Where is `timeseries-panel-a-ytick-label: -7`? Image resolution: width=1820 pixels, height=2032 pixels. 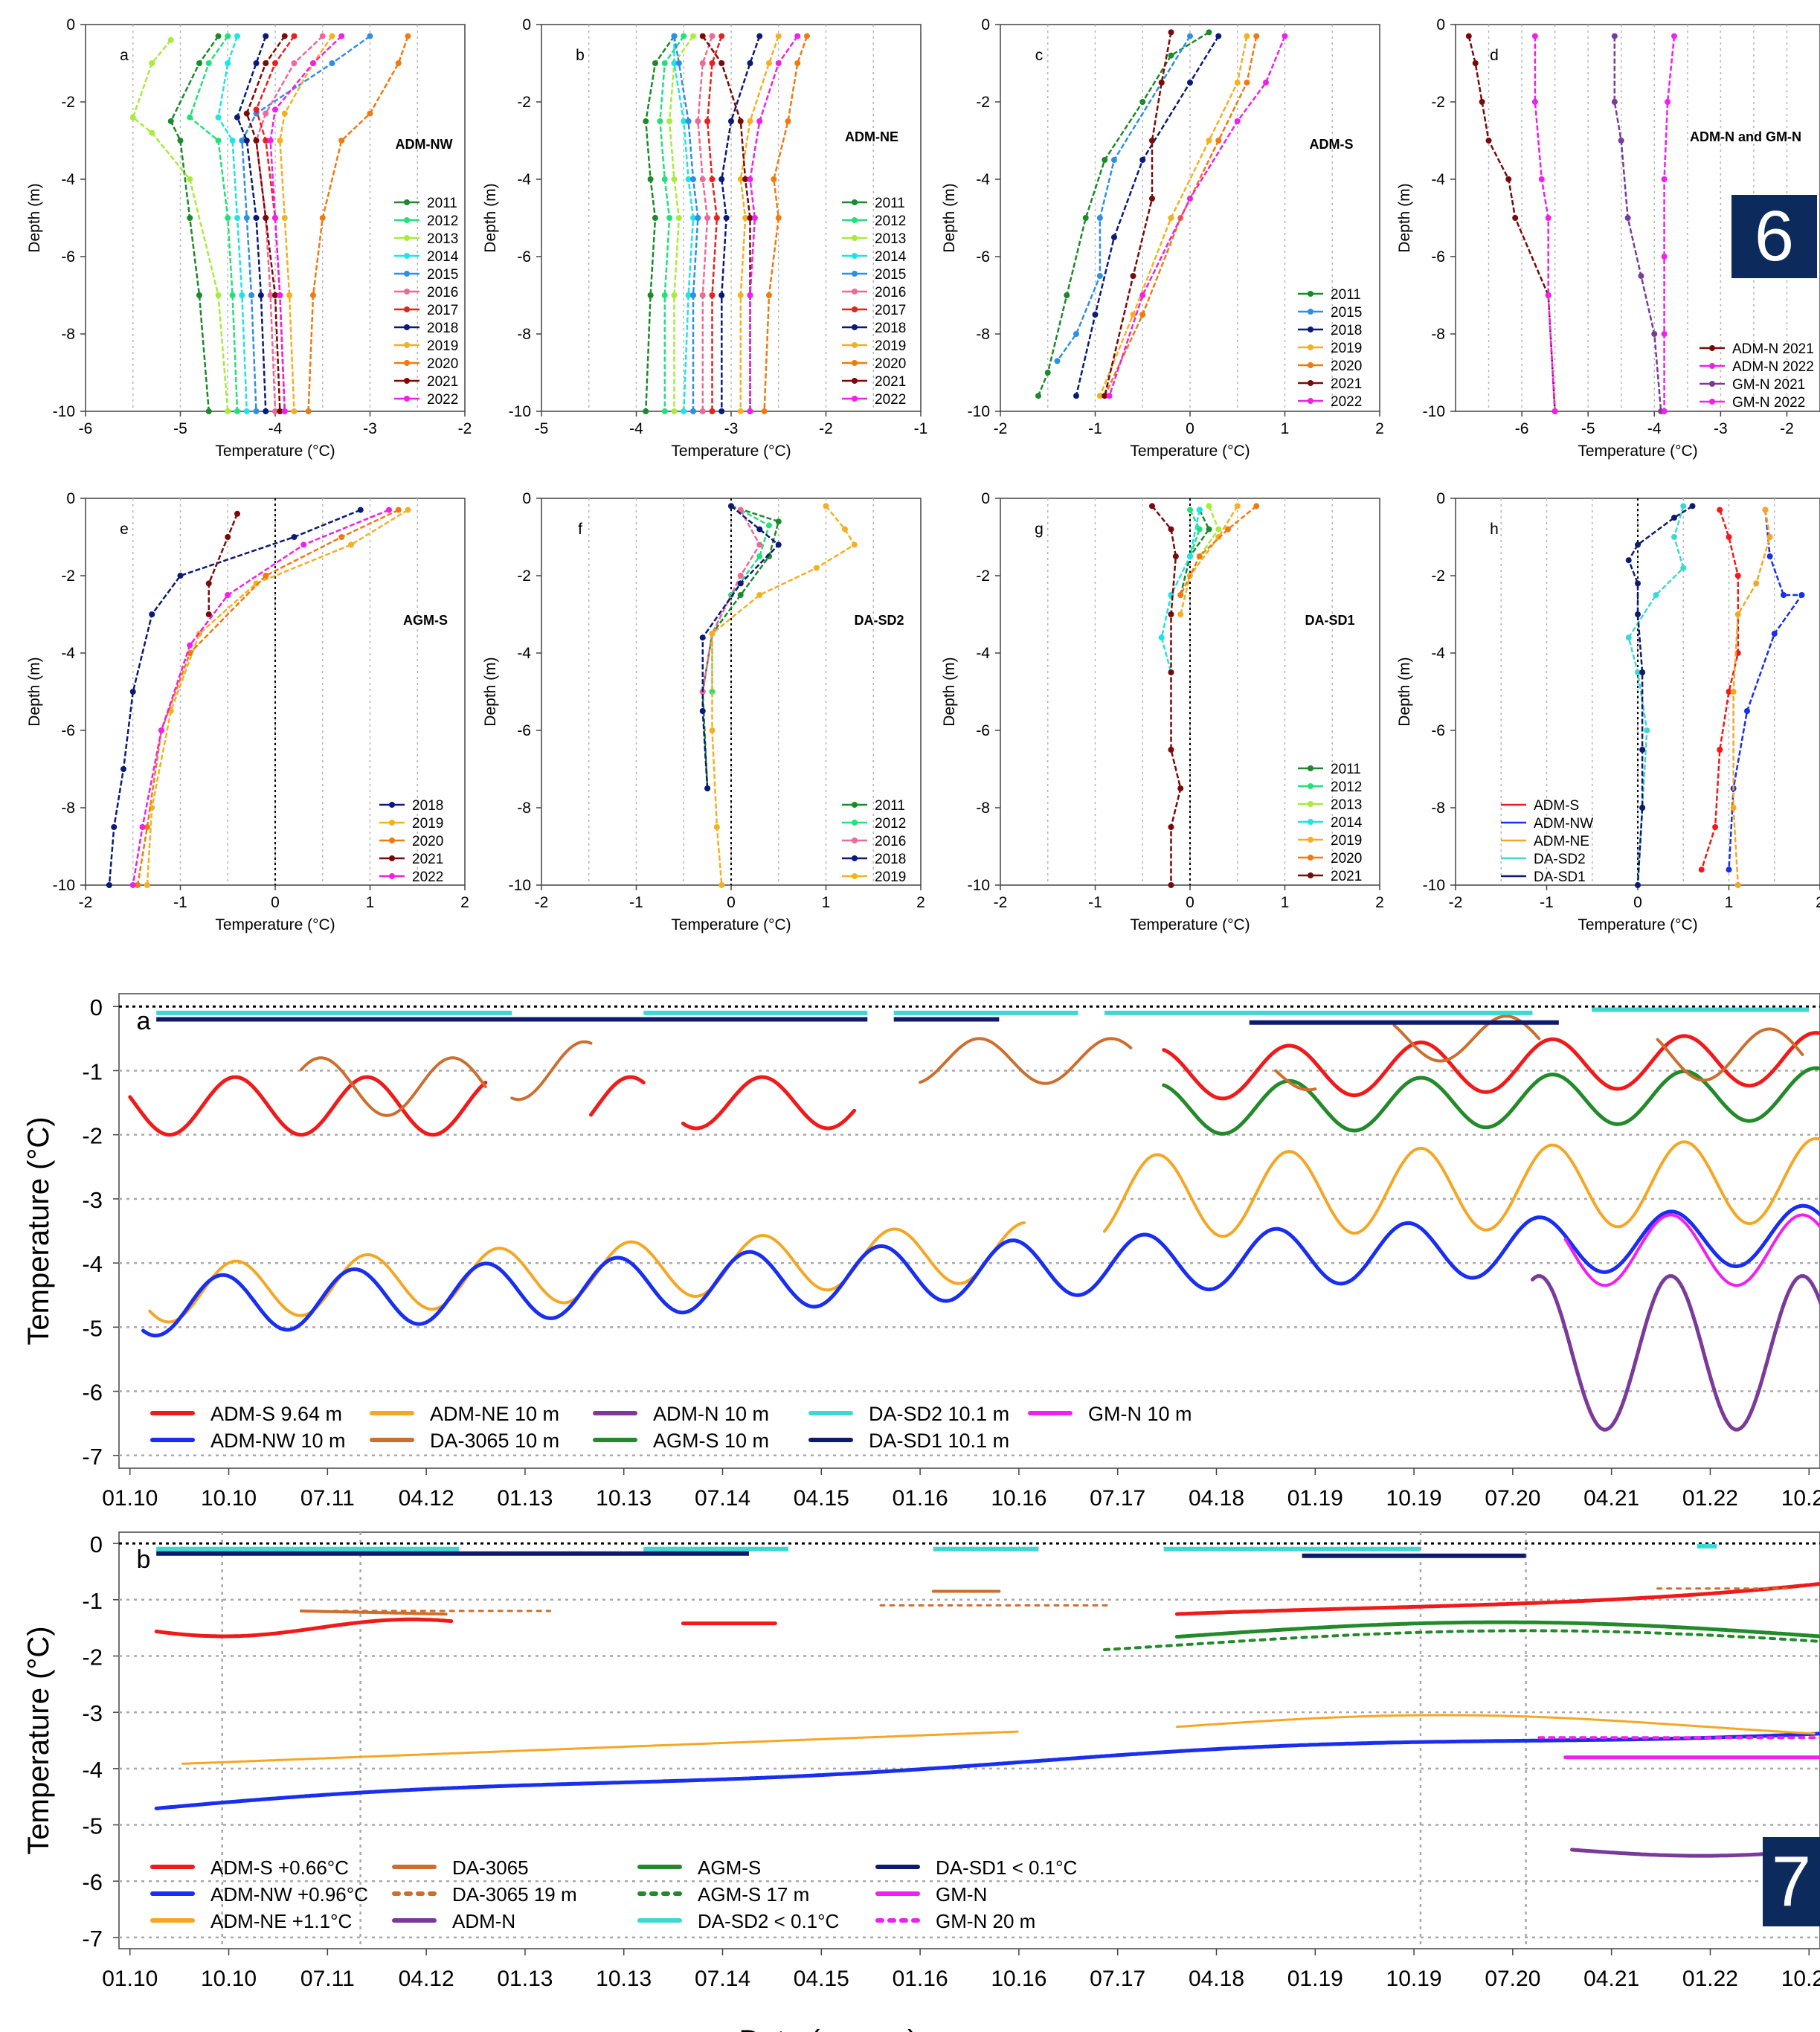
timeseries-panel-a-ytick-label: -7 is located at coordinates (92, 1457).